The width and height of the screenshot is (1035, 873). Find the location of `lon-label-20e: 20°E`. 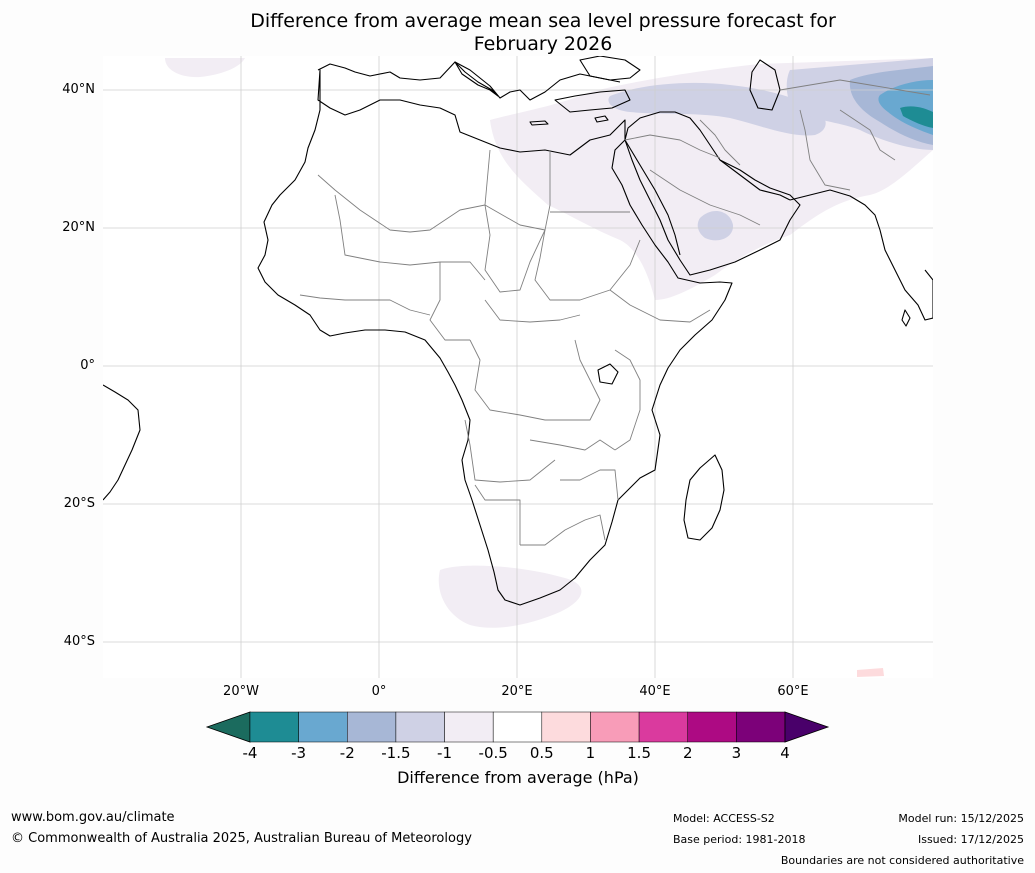

lon-label-20e: 20°E is located at coordinates (517, 691).